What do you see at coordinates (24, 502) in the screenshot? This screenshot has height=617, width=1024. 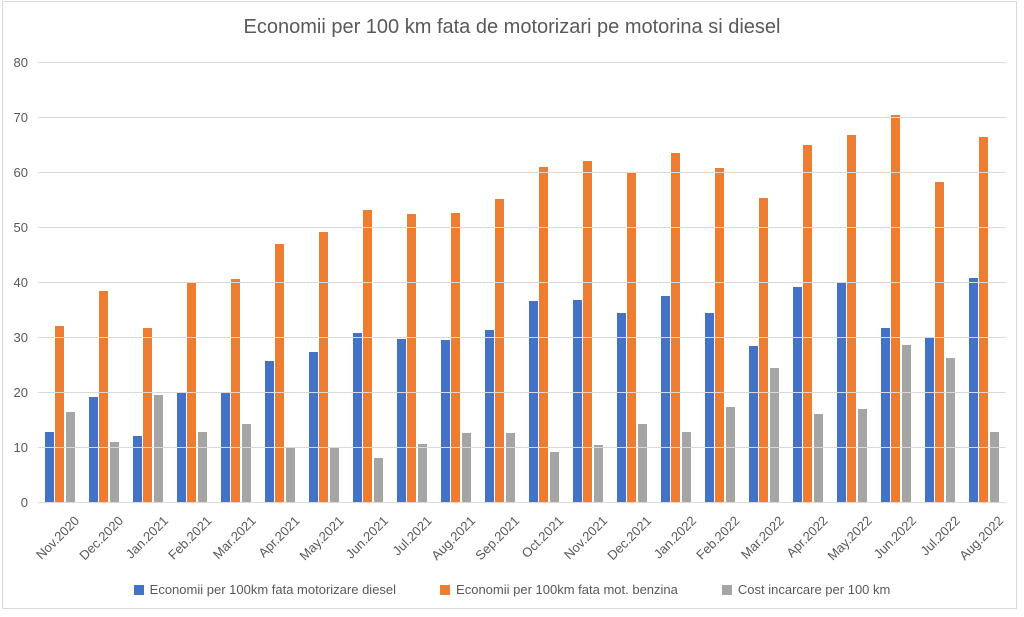 I see `y-tick-label: 0` at bounding box center [24, 502].